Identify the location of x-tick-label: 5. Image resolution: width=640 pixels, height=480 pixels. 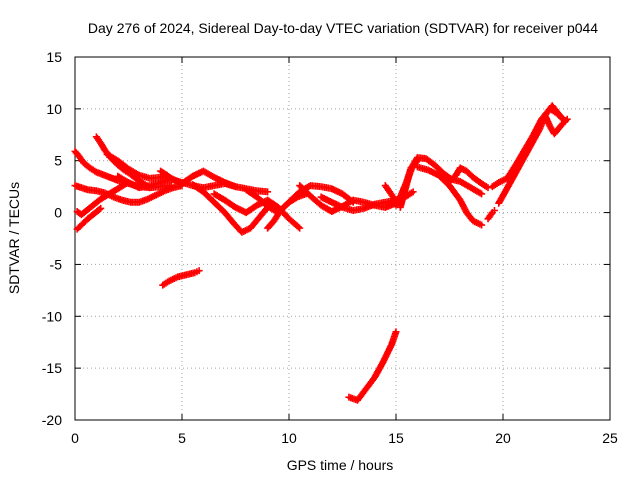
(182, 438).